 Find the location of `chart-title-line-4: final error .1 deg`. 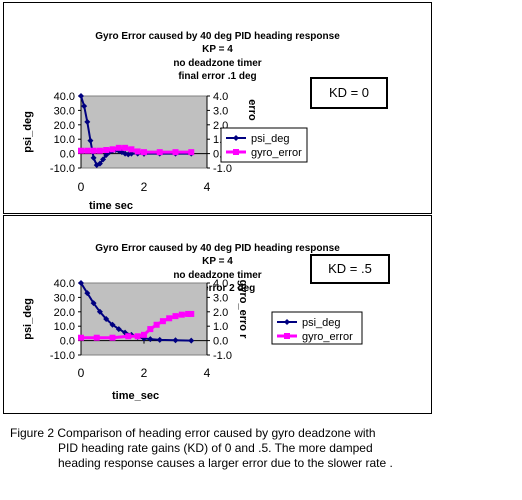

chart-title-line-4: final error .1 deg is located at coordinates (217, 76).